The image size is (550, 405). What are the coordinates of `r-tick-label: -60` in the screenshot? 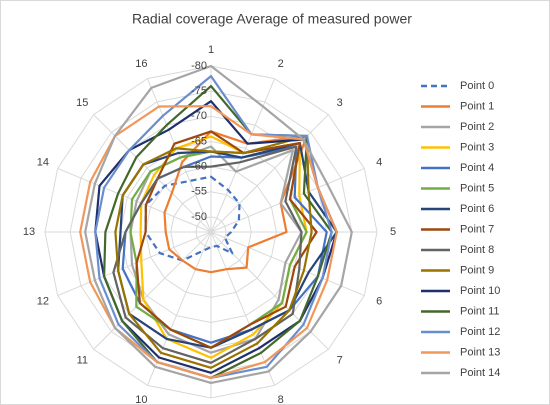 It's located at (199, 167).